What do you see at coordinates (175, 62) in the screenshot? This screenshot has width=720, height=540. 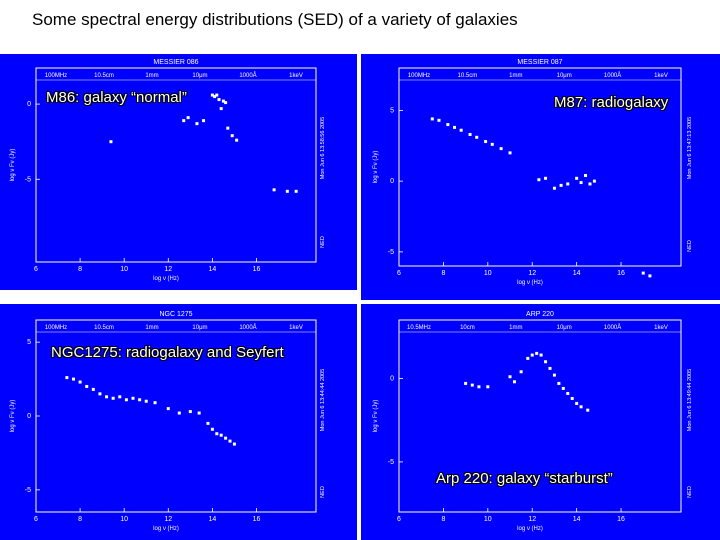 I see `plot-header: MESSIER 086` at bounding box center [175, 62].